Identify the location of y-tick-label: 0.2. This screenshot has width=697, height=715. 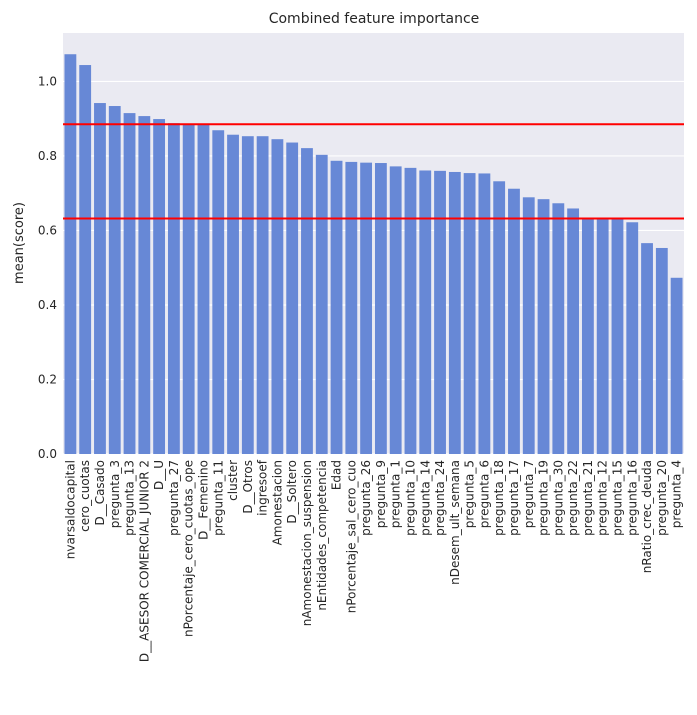
(47, 379).